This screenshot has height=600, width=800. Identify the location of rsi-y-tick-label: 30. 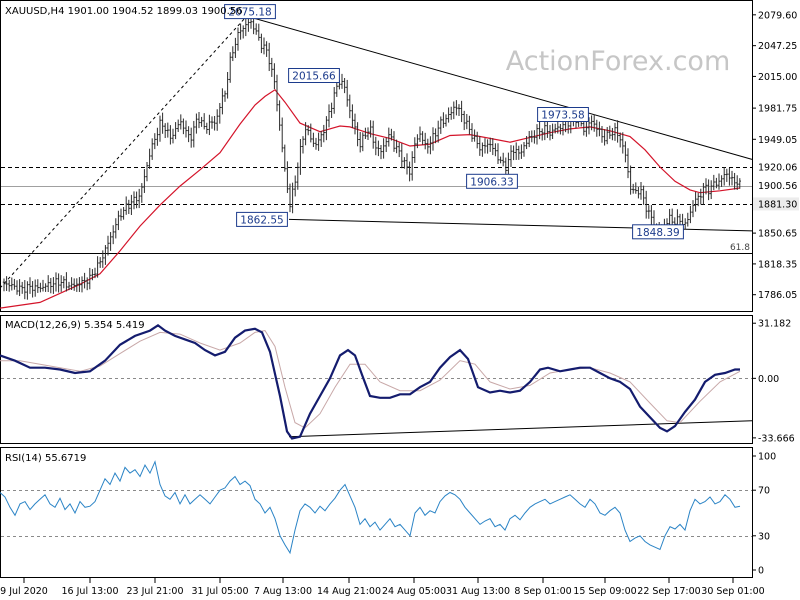
(764, 536).